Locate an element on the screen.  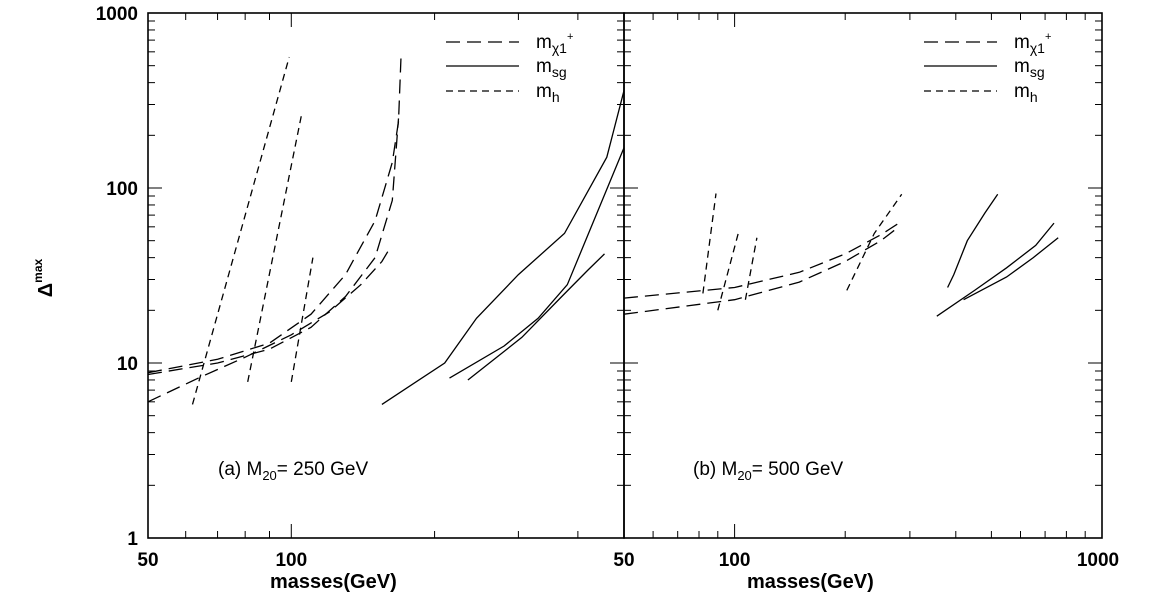
panel-b-curves is located at coordinates (841, 255).